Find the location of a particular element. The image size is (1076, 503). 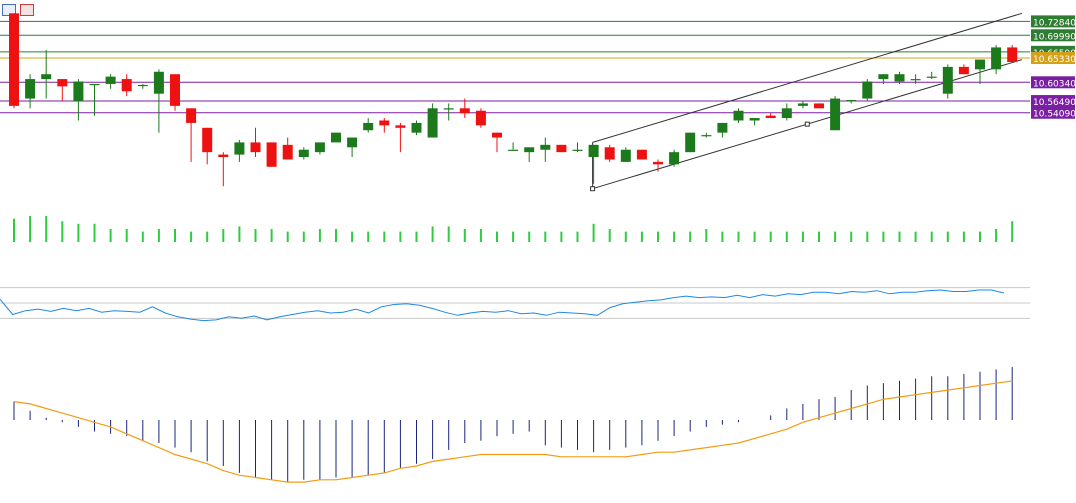

level-label: 10.65330 is located at coordinates (1054, 60).